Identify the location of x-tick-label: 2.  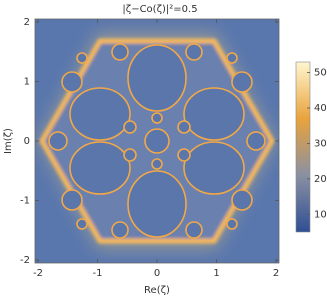
(276, 273).